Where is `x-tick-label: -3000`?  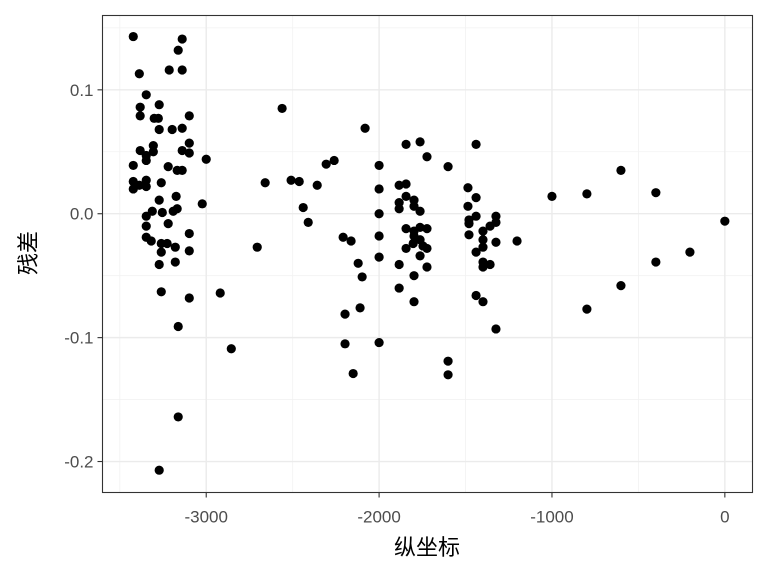
x-tick-label: -3000 is located at coordinates (205, 517).